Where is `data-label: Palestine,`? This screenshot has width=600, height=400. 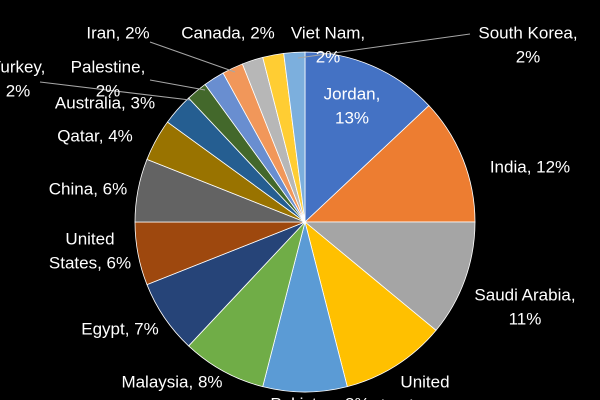
data-label: Palestine, is located at coordinates (108, 66).